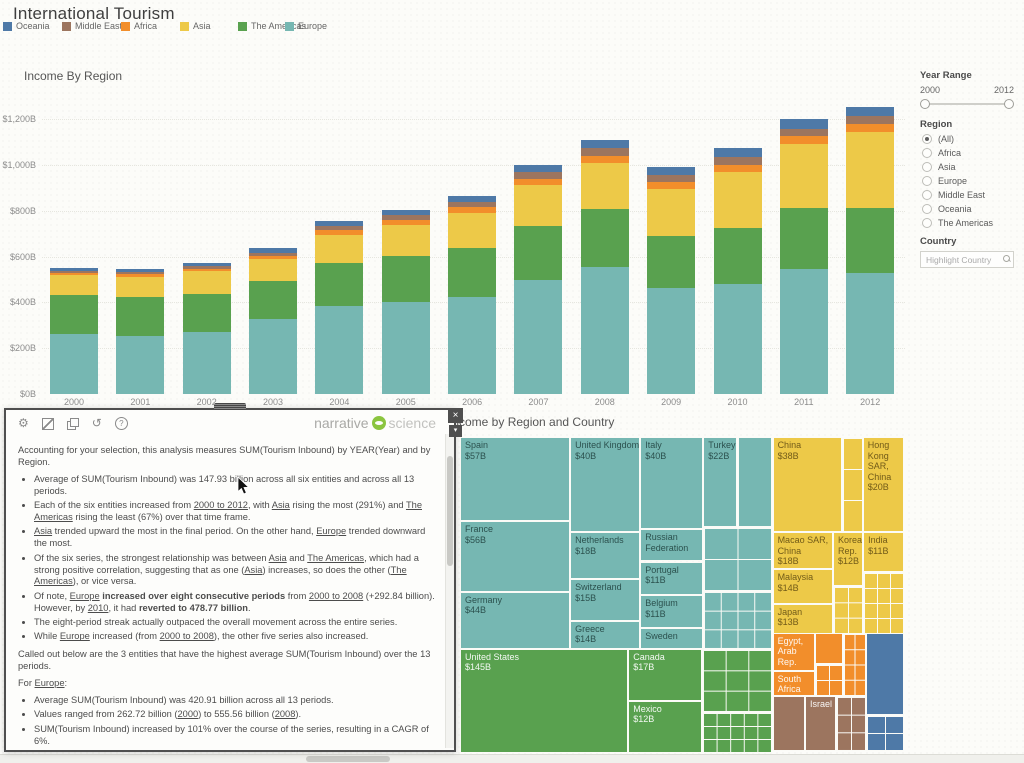  What do you see at coordinates (870, 170) in the screenshot?
I see `bar-segment-2012-asia` at bounding box center [870, 170].